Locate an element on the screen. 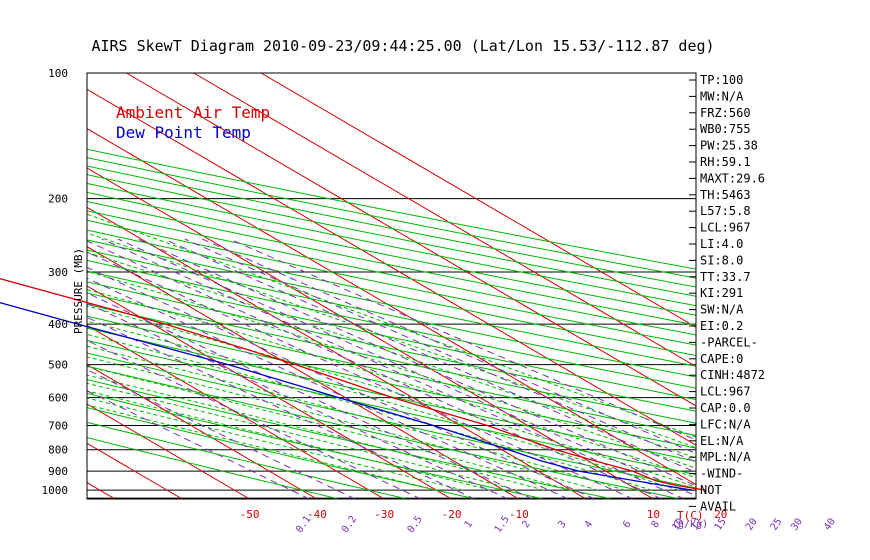 The image size is (870, 560). index-value: KI:291 is located at coordinates (721, 293).